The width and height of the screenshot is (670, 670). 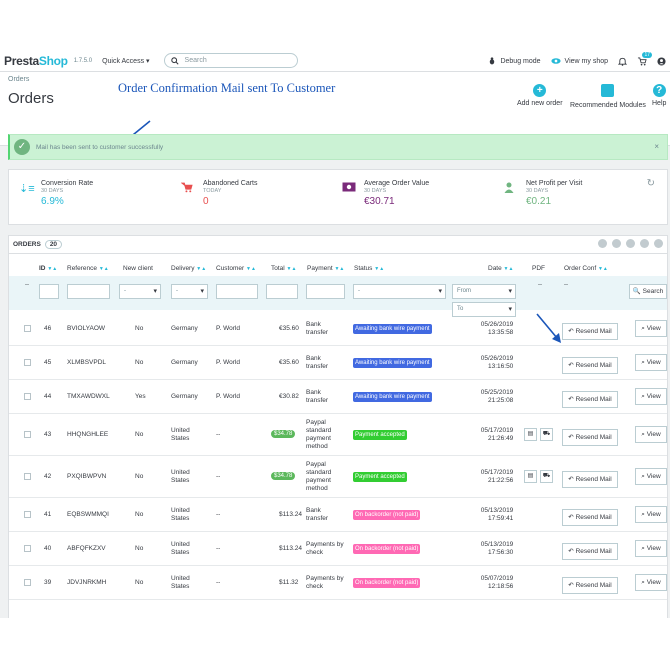 I want to click on col-header-reference: Reference ▼▲, so click(x=88, y=268).